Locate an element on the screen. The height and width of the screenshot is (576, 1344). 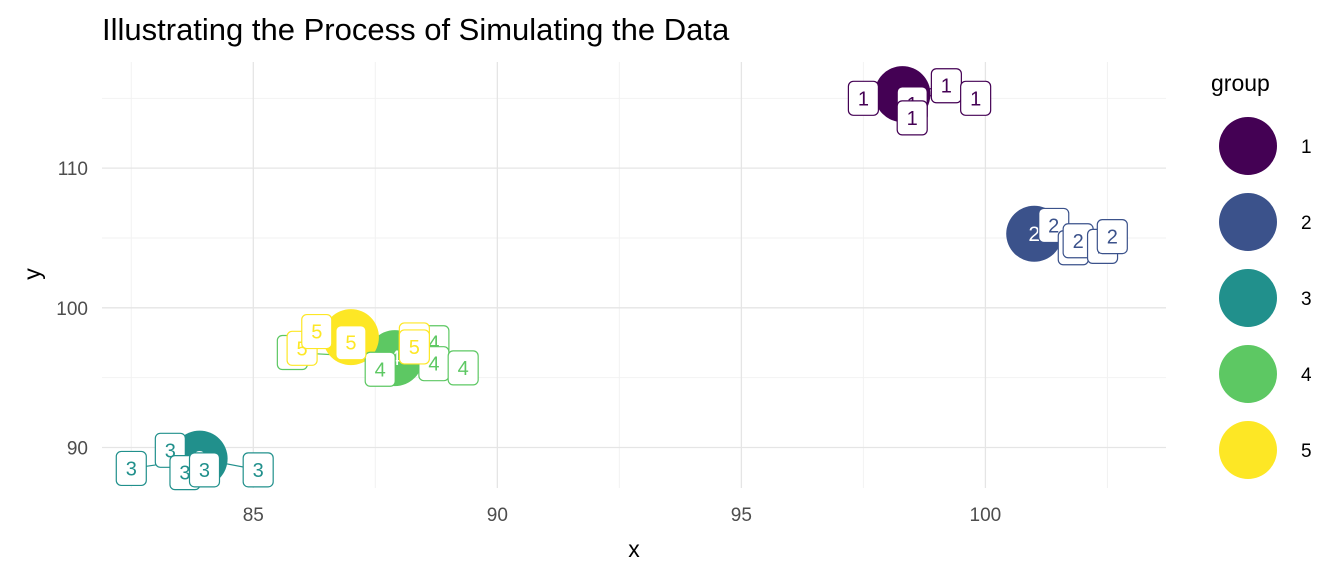
legend-title: group is located at coordinates (1240, 83).